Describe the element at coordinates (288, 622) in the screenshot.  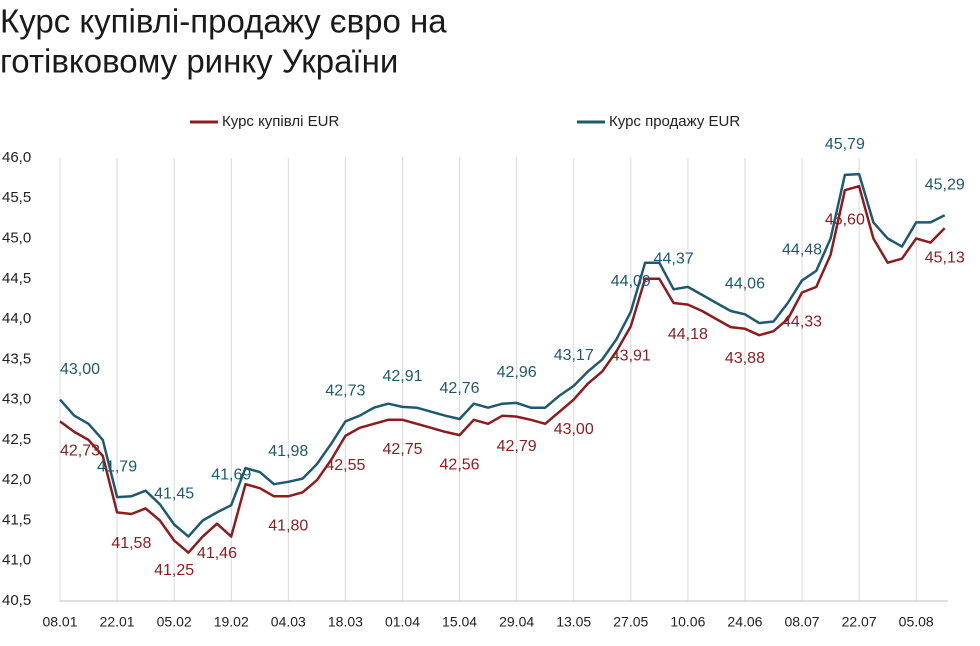
I see `x-tick-label: 04.03` at that location.